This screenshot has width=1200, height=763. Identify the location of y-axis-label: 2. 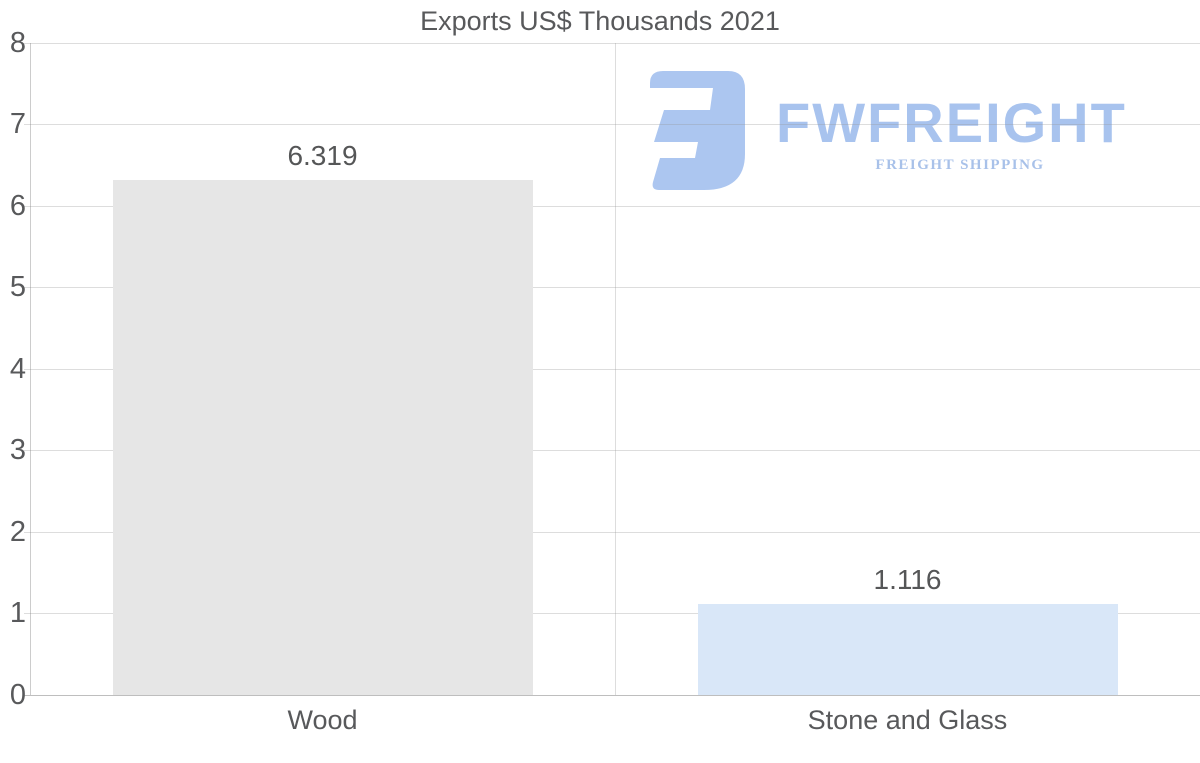
(17, 531).